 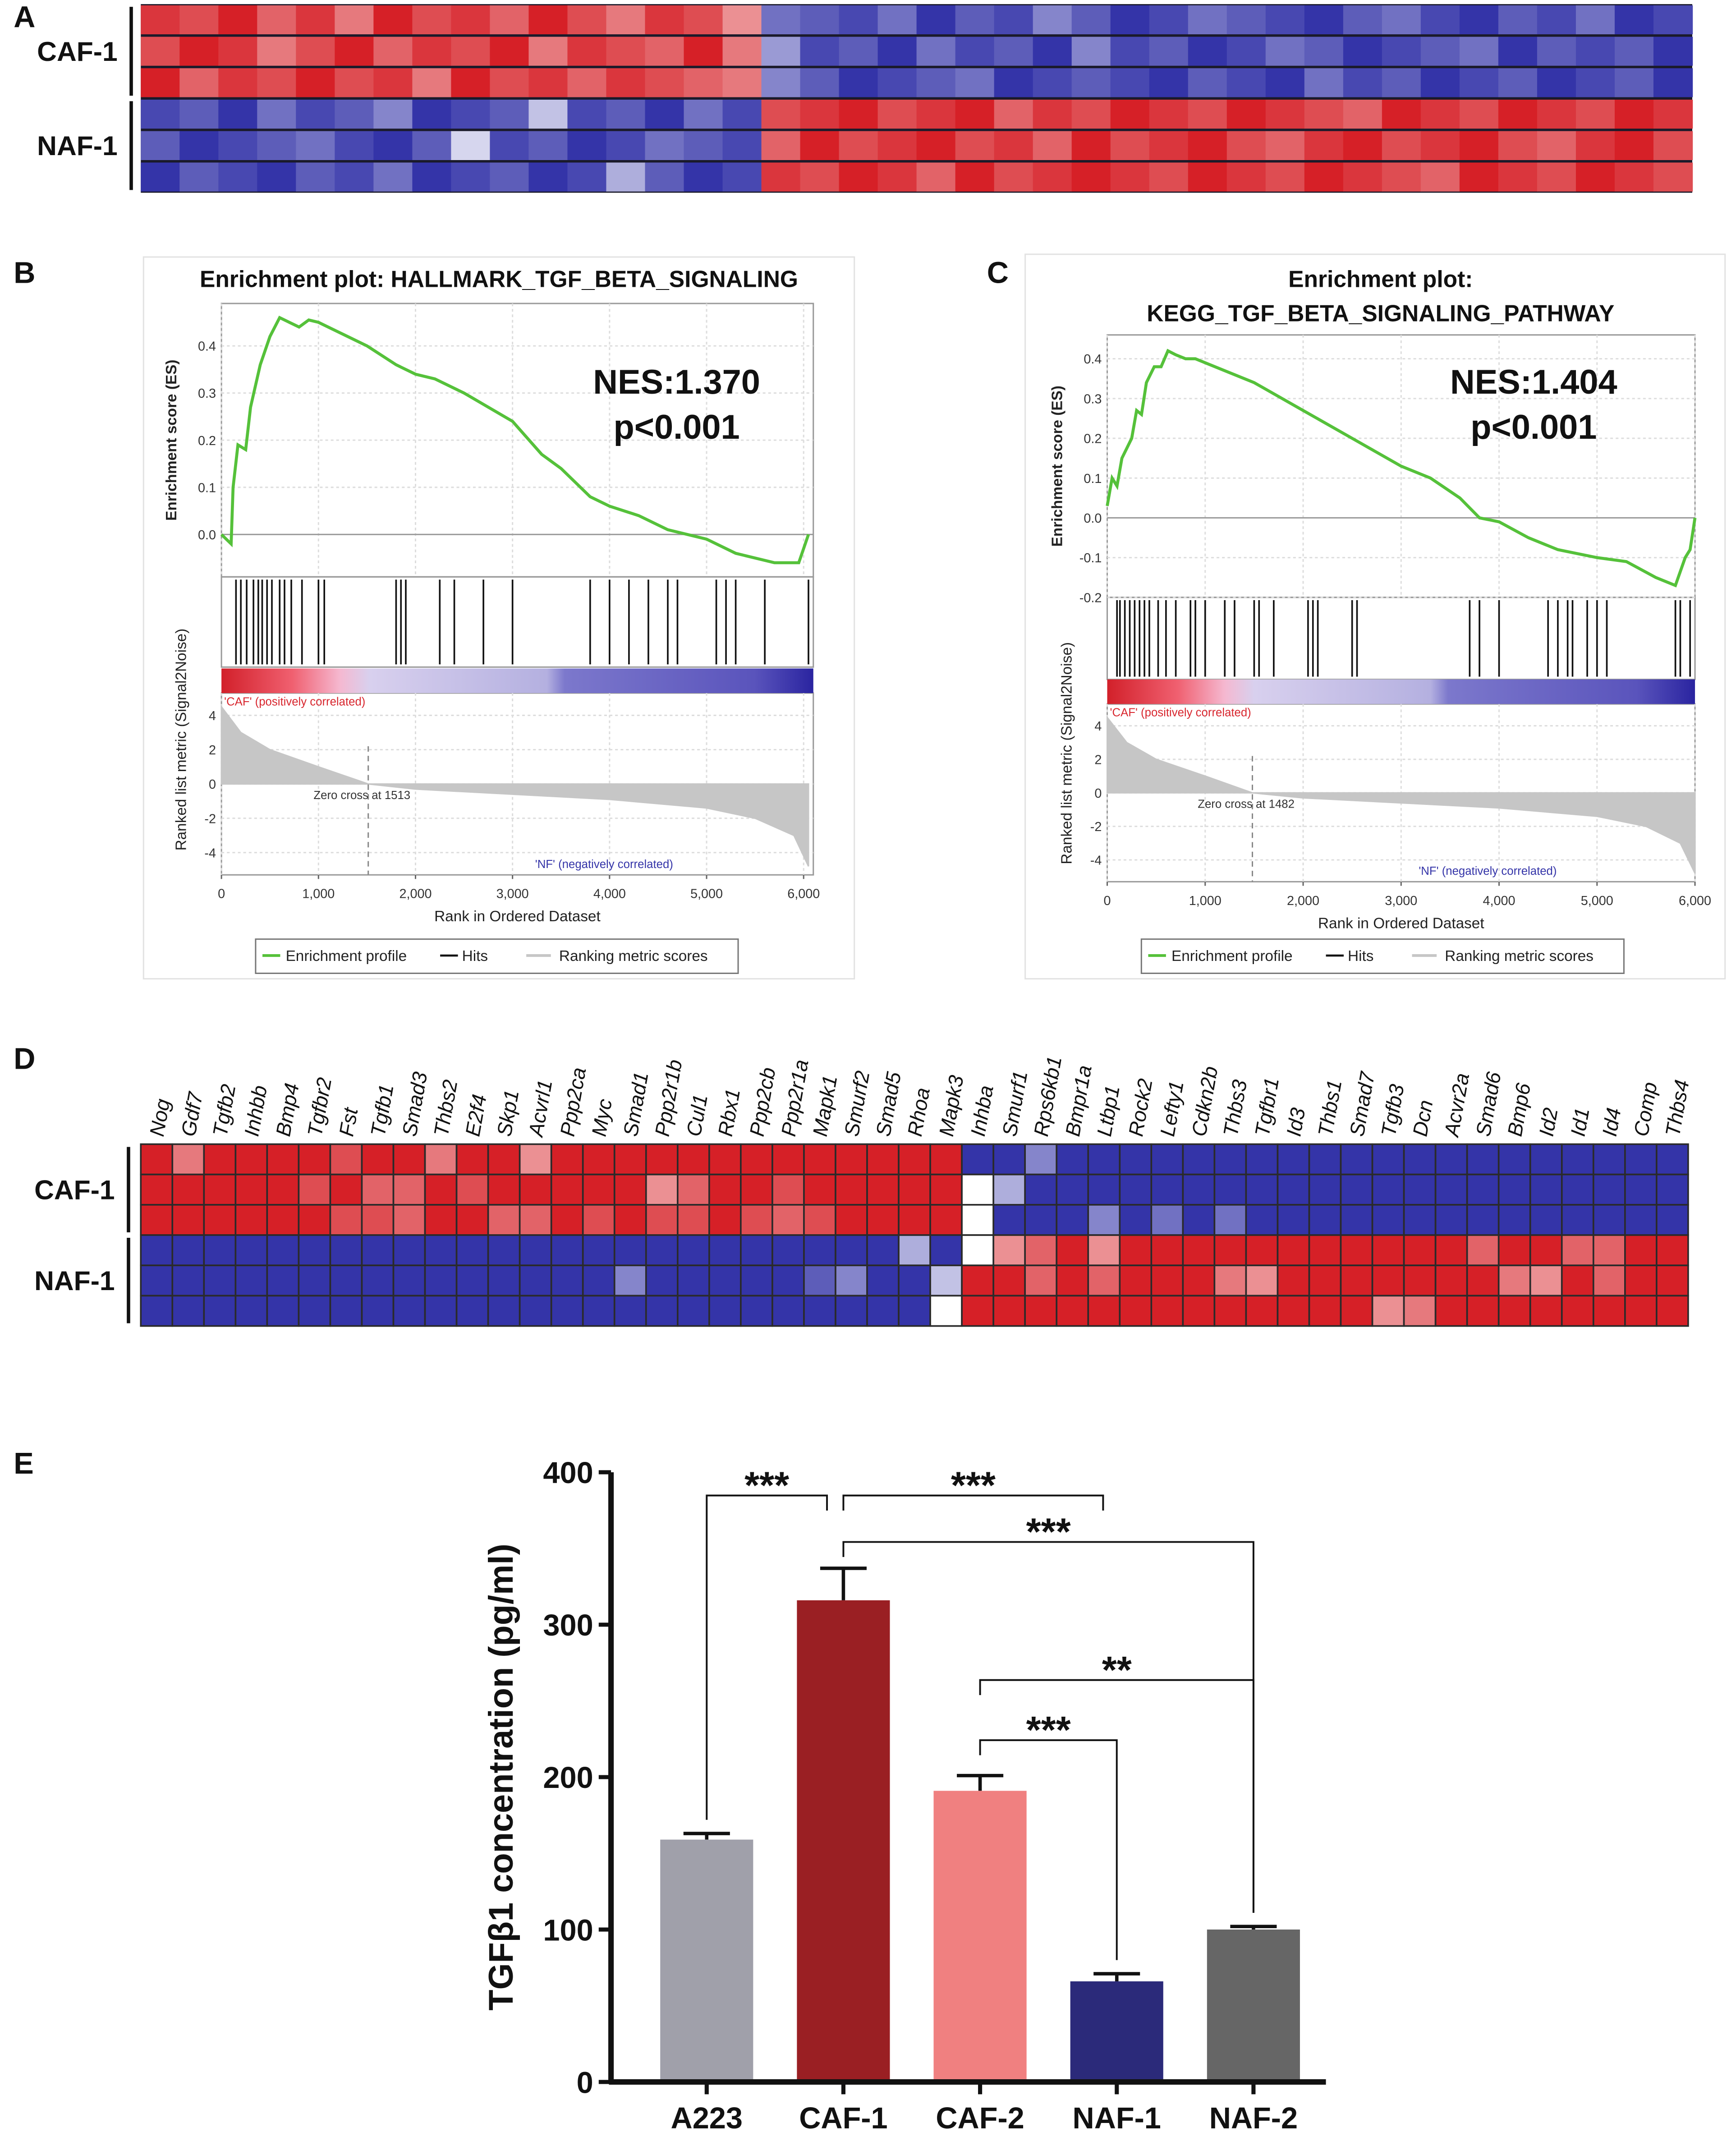 I want to click on x-tick-label: 4,000, so click(x=1499, y=901).